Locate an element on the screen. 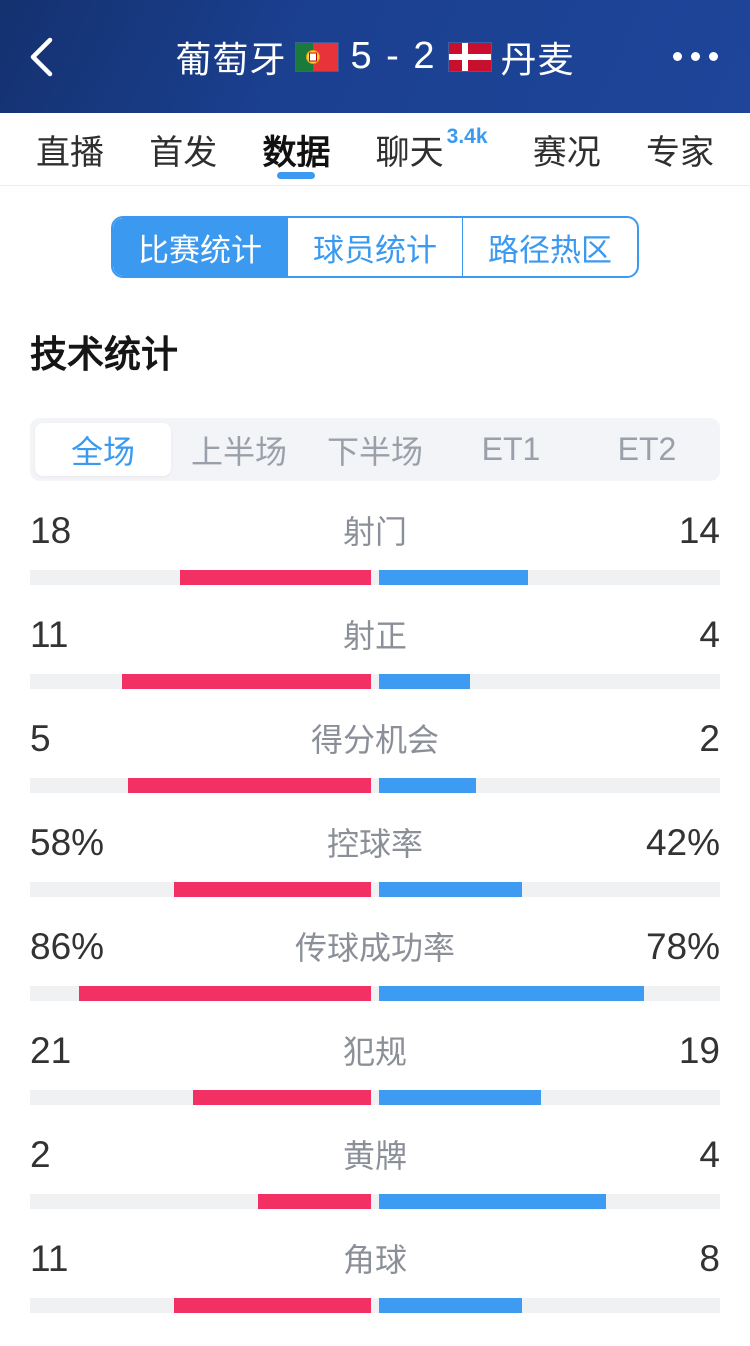 Image resolution: width=750 pixels, height=1346 pixels. chat-count-badge: 3.4k is located at coordinates (467, 136).